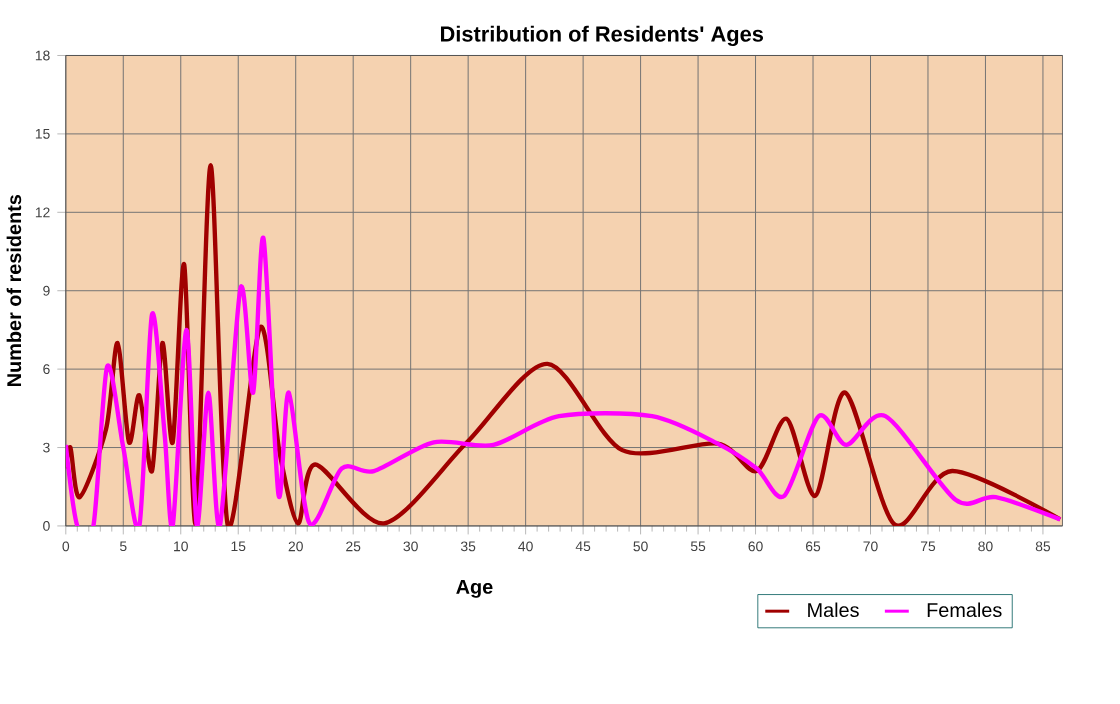 The height and width of the screenshot is (704, 1120). Describe the element at coordinates (833, 610) in the screenshot. I see `legend-label: Males` at that location.